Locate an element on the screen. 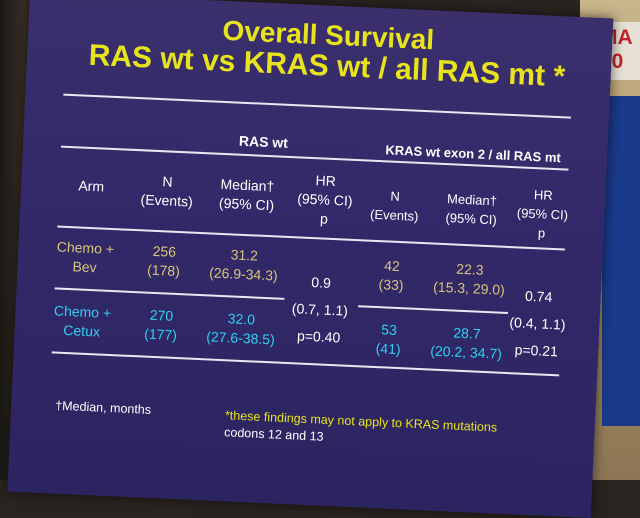 The image size is (640, 518). row-bev-right-median: 22.3 (15.3, 29.0) is located at coordinates (470, 279).